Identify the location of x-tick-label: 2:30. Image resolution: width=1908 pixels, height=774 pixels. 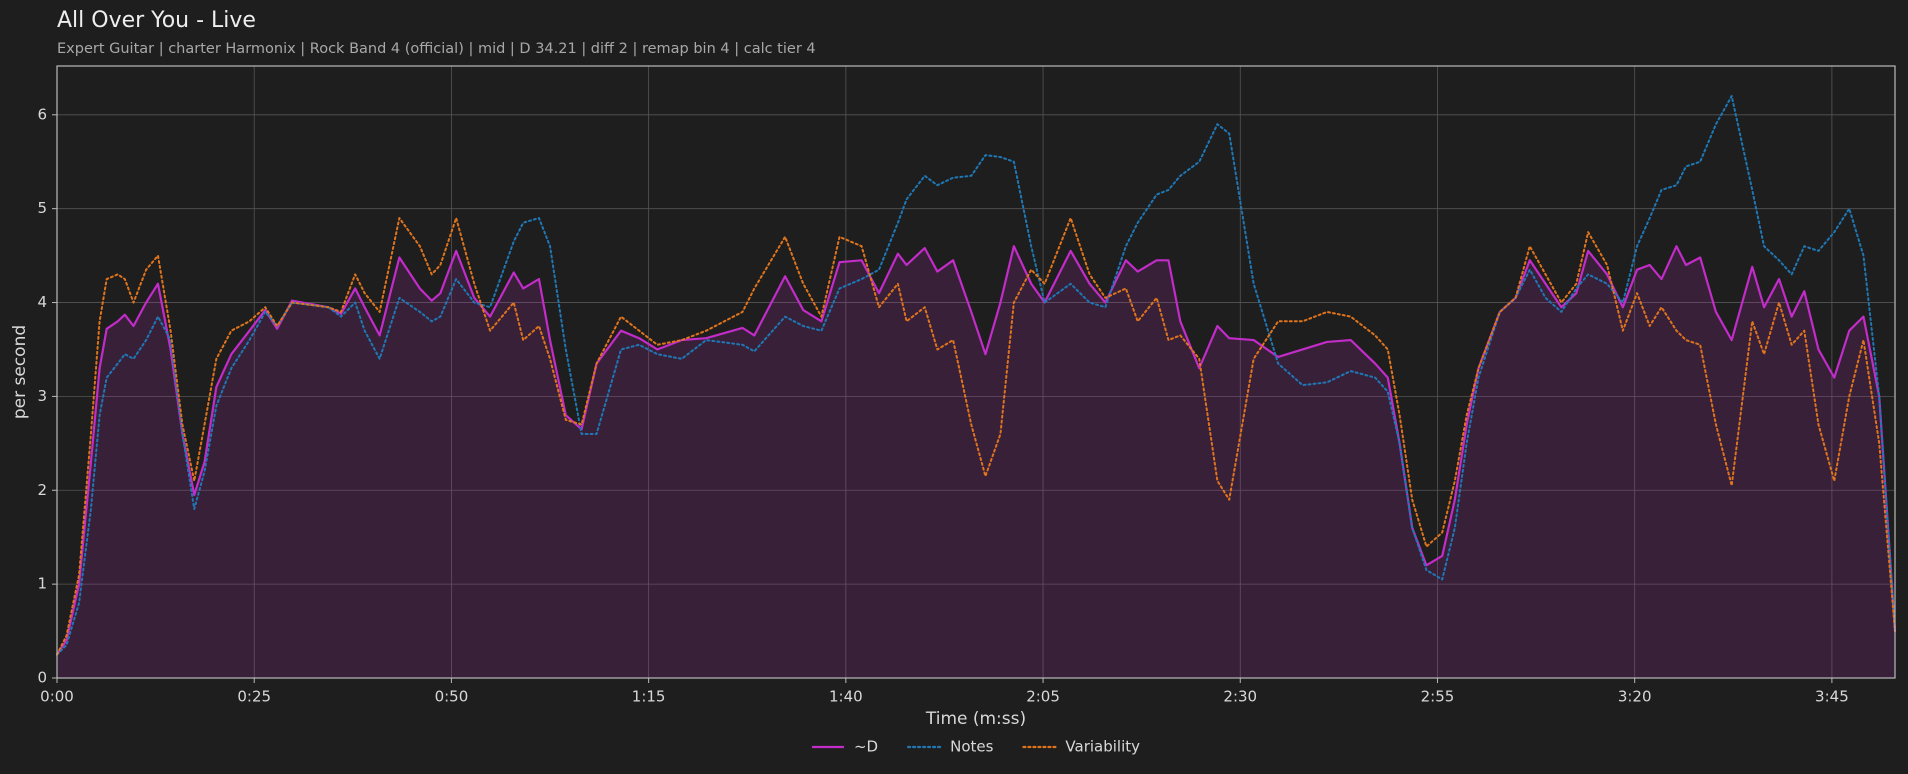
(1240, 697).